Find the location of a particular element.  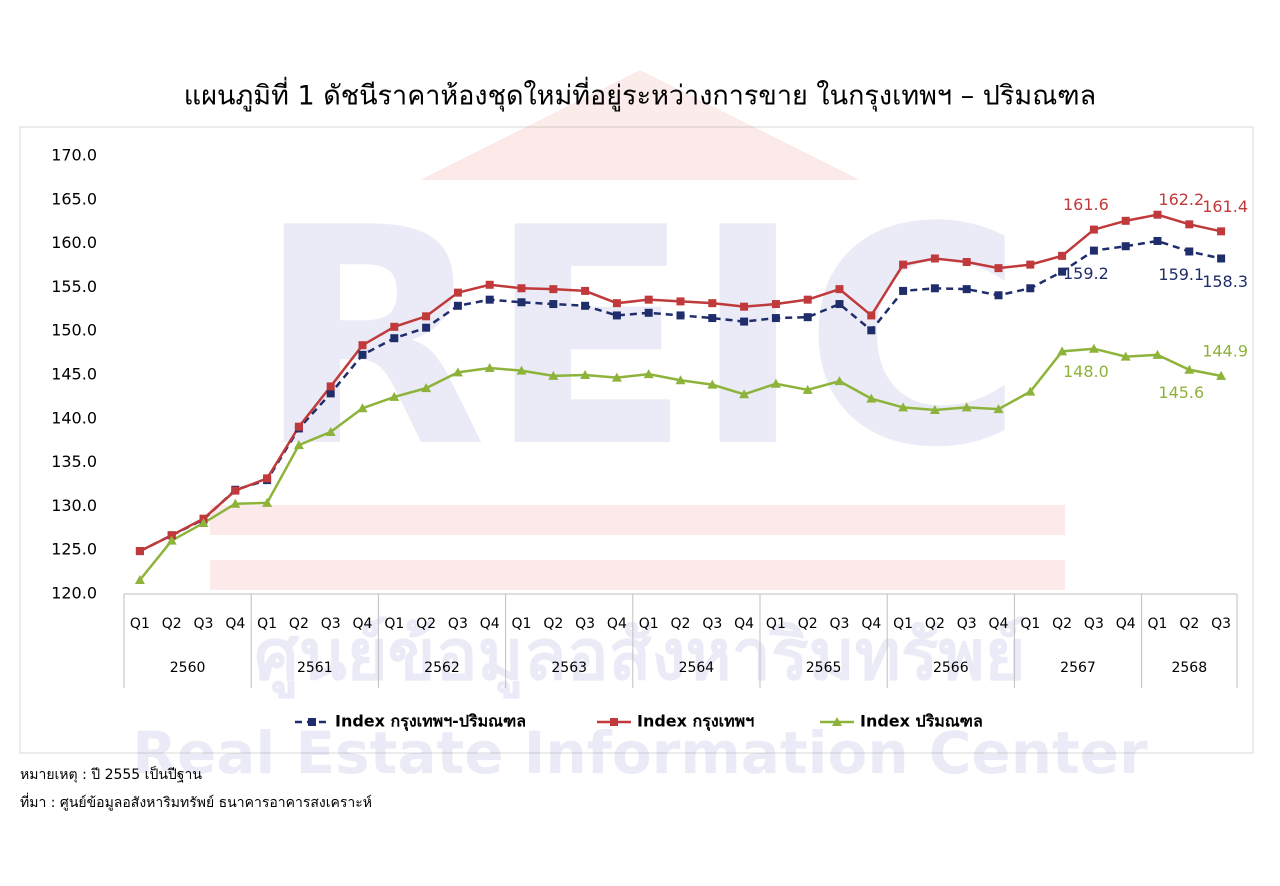

data-label: 158.3 is located at coordinates (1225, 281).